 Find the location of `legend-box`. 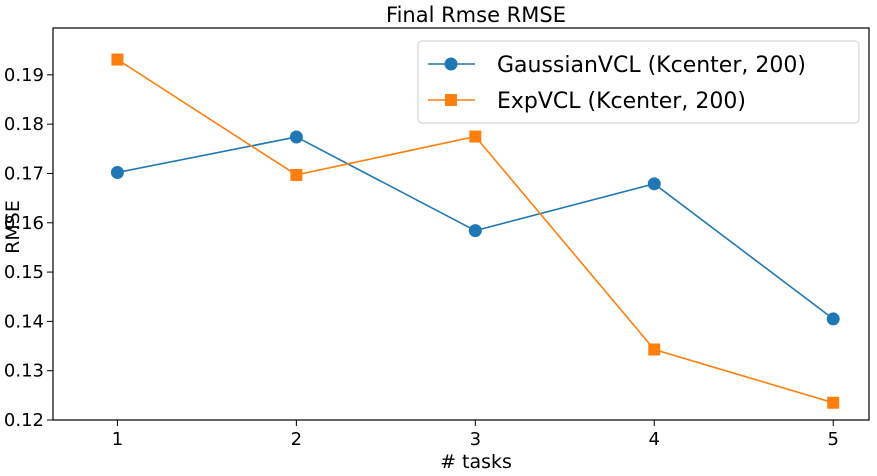

legend-box is located at coordinates (638, 82).